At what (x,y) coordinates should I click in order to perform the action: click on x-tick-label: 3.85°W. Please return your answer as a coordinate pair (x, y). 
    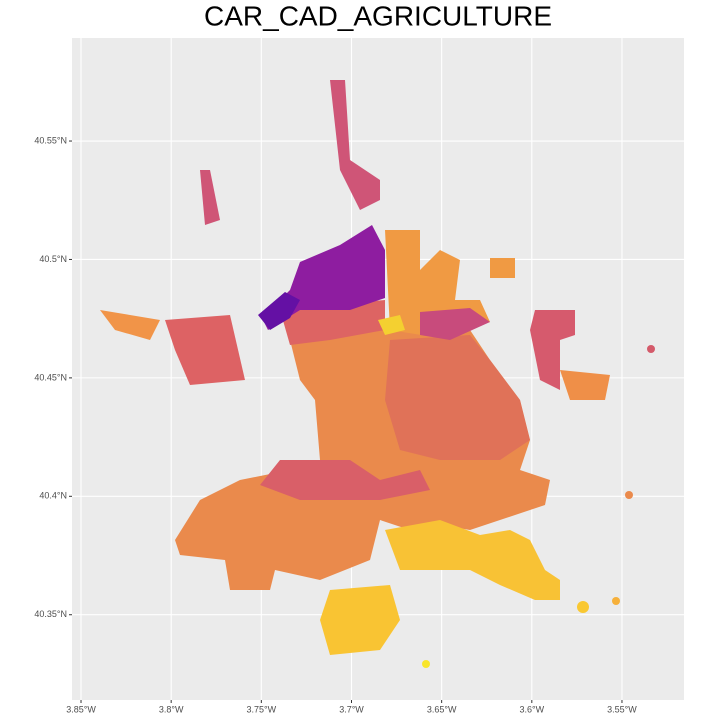
    Looking at the image, I should click on (81, 709).